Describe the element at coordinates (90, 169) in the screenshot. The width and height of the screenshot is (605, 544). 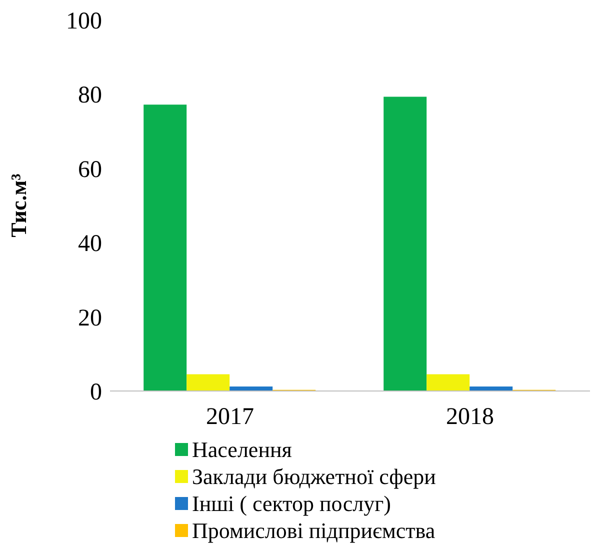
I see `y-tick-label: 60` at that location.